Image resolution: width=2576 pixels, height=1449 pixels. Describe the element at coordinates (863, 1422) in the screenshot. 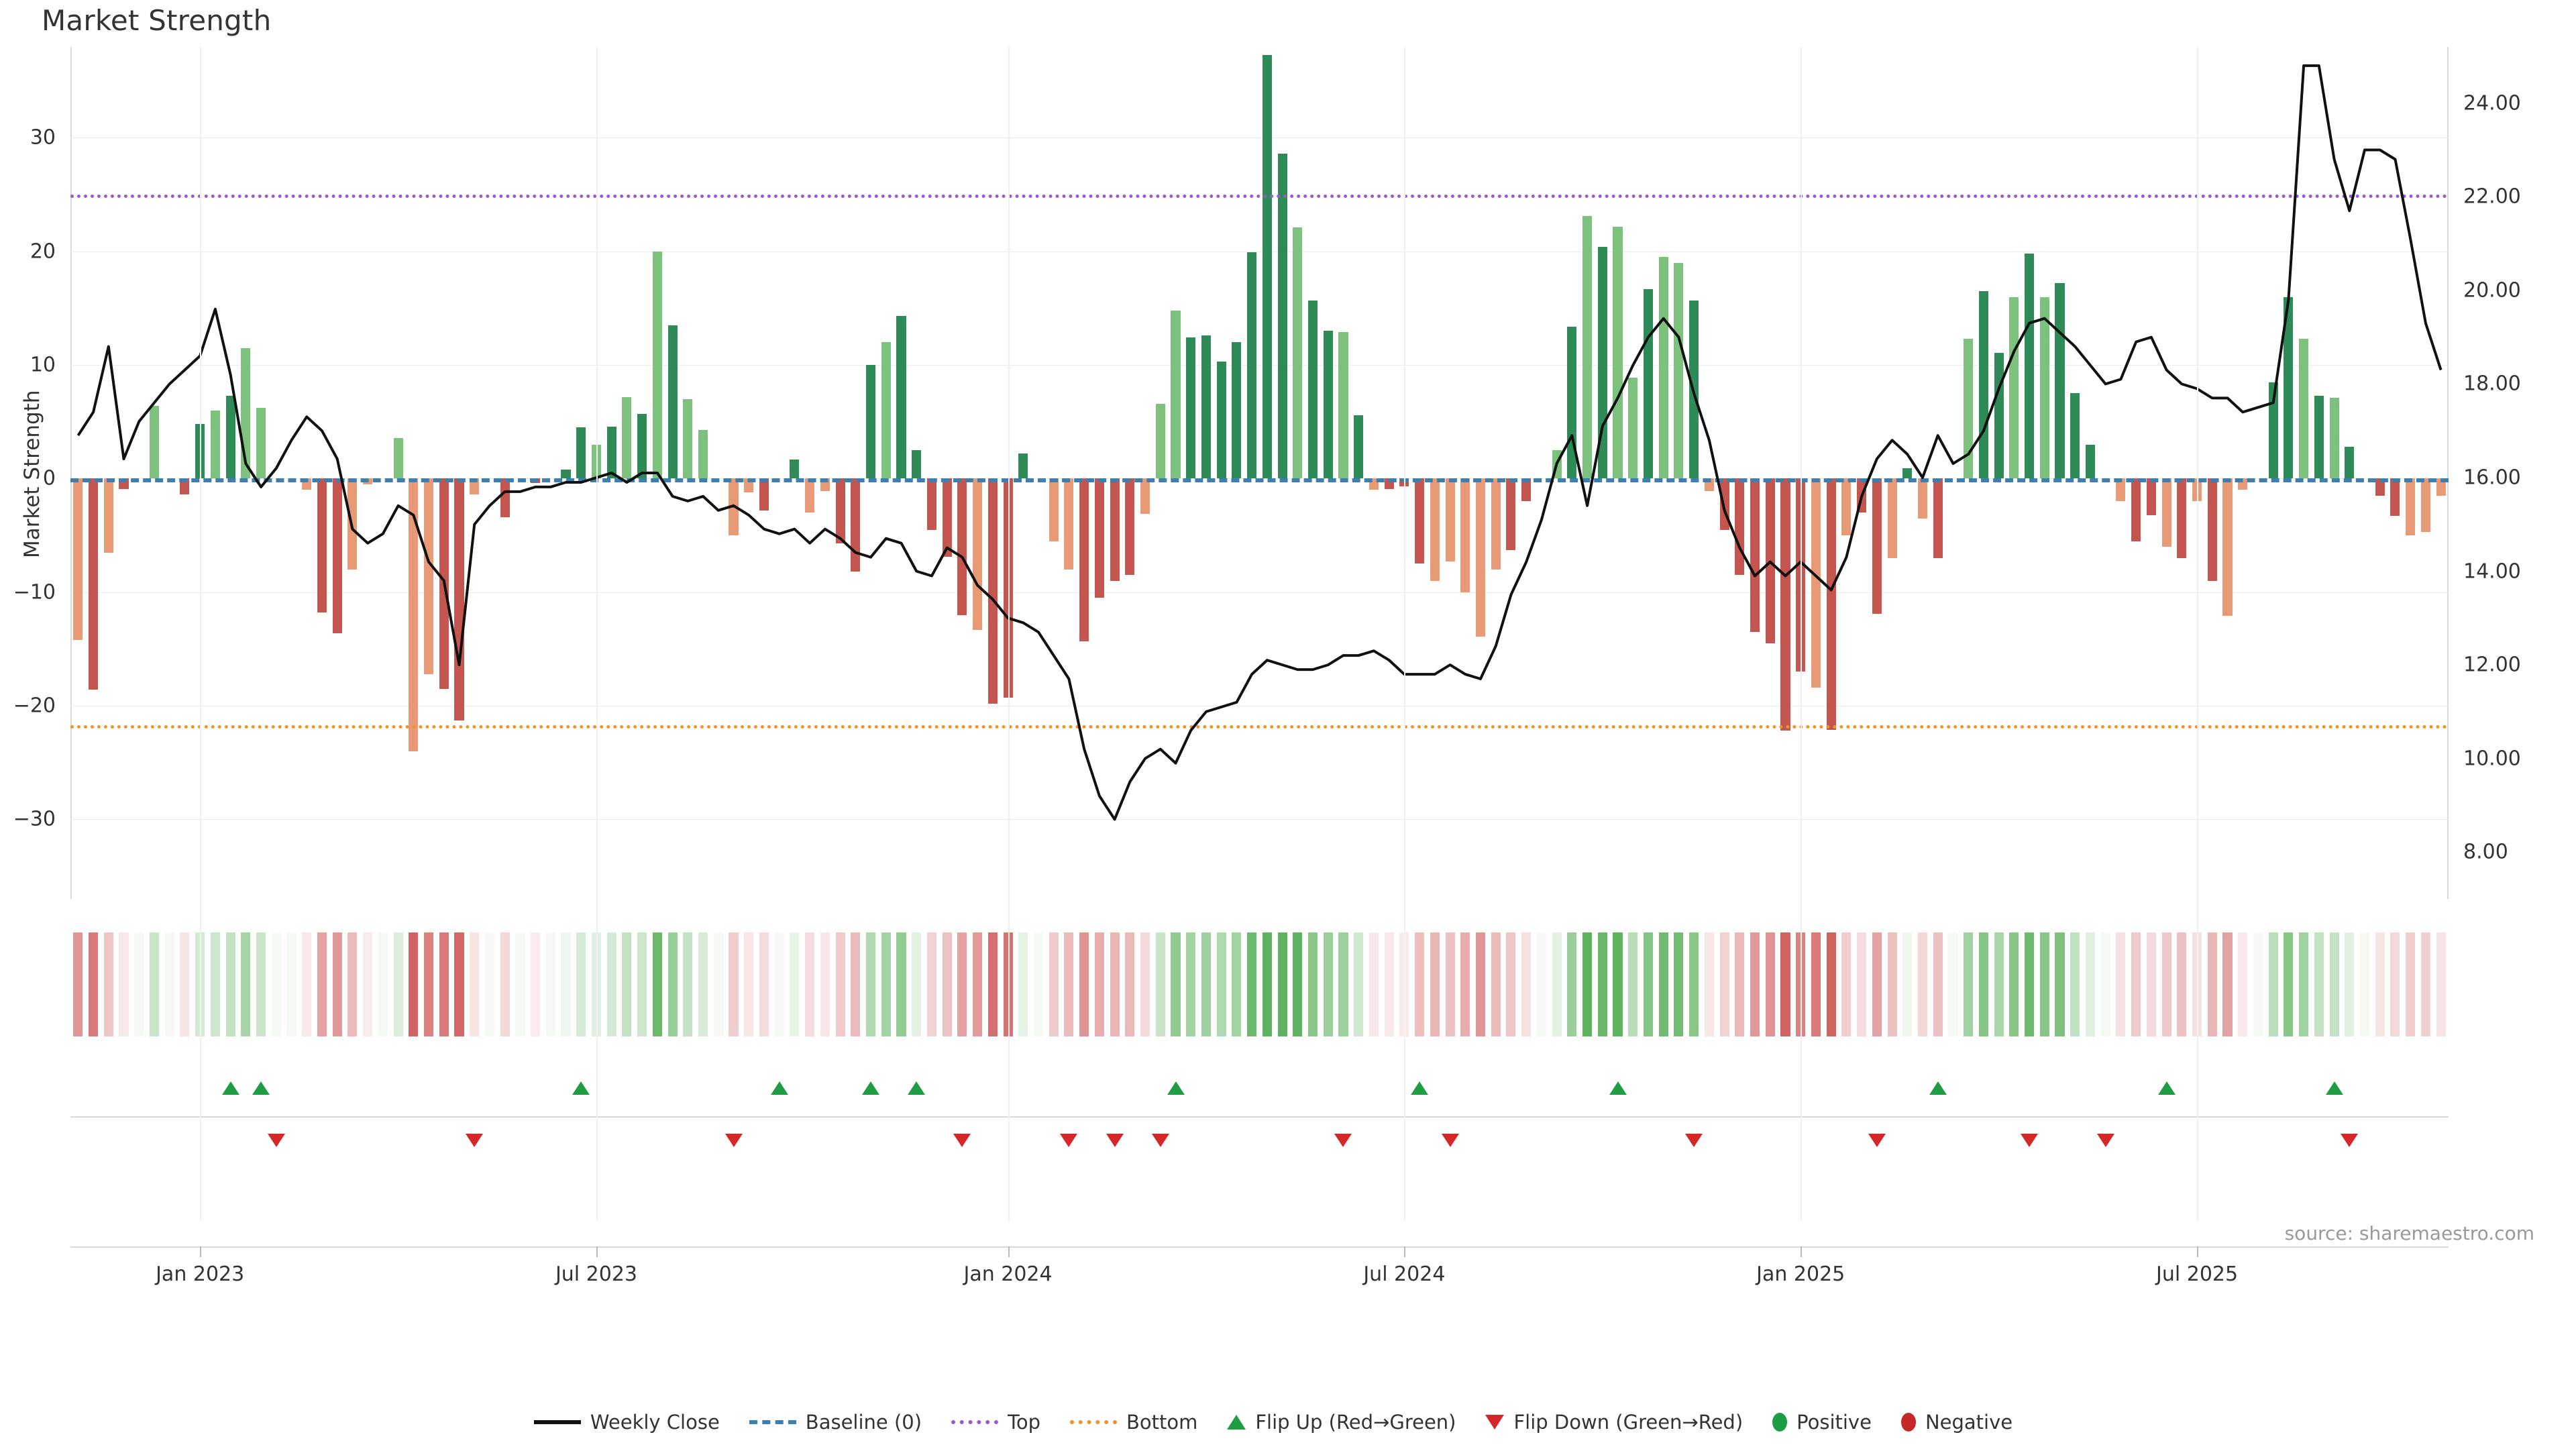

I see `legend-label: Baseline (0)` at that location.